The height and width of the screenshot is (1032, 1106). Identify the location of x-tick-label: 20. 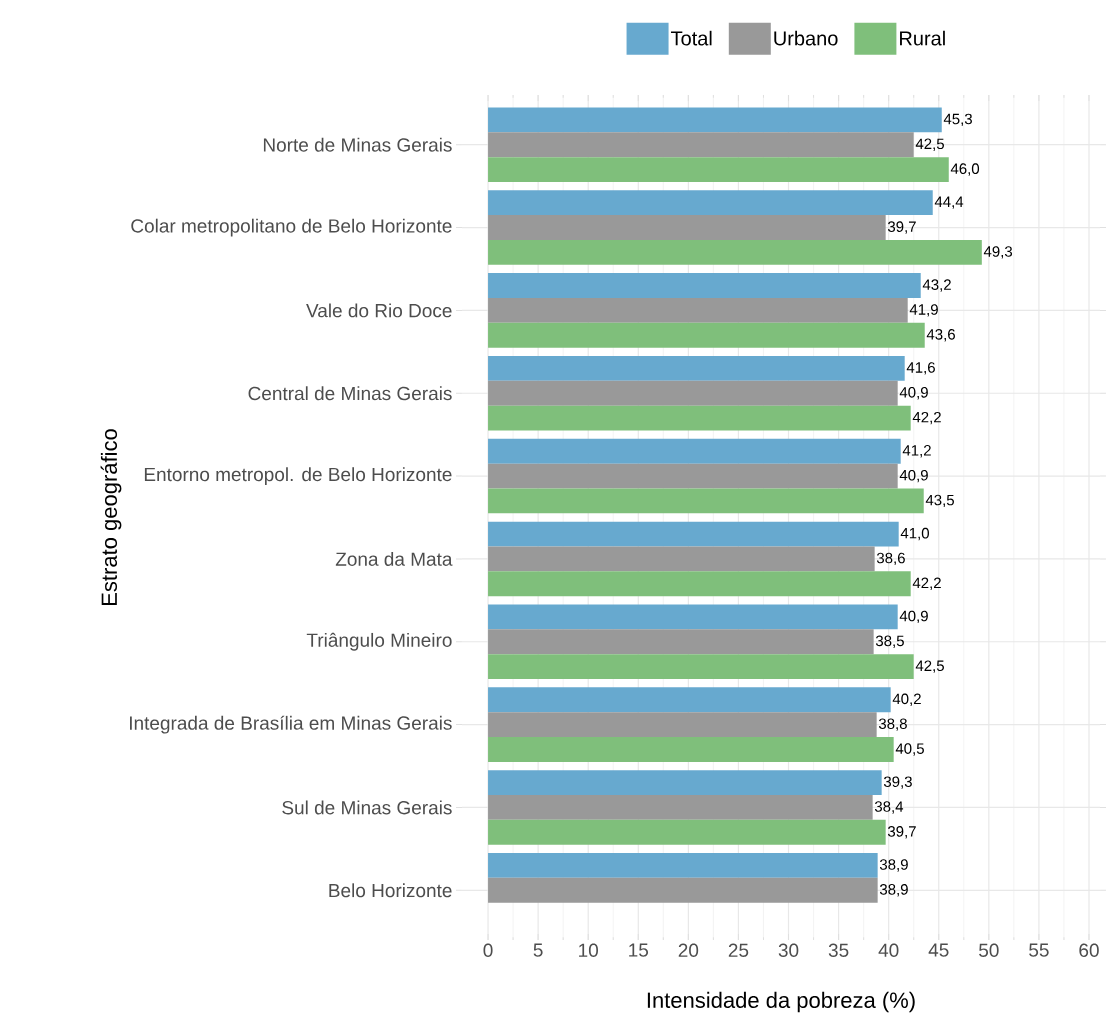
(688, 950).